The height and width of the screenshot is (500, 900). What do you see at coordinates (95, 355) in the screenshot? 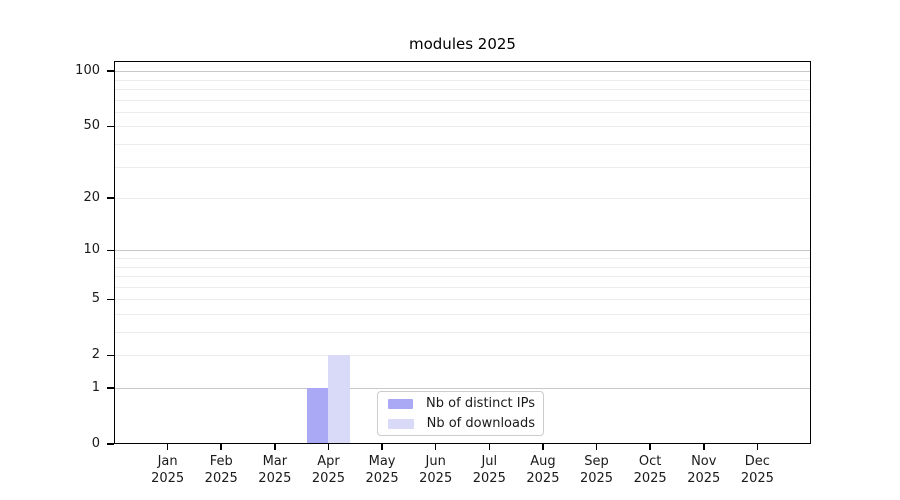
I see `y-tick-label: 2` at bounding box center [95, 355].